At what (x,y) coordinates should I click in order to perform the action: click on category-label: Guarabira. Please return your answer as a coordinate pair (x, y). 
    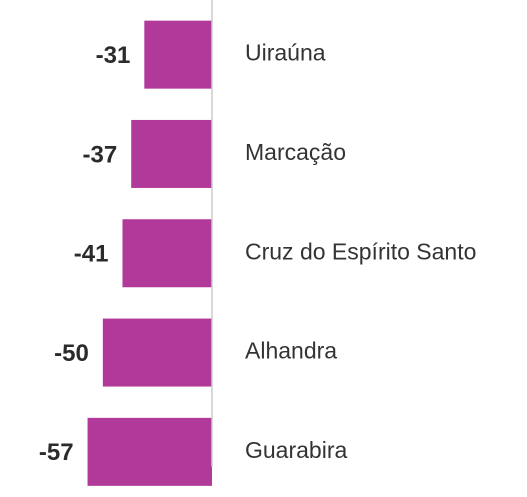
    Looking at the image, I should click on (296, 450).